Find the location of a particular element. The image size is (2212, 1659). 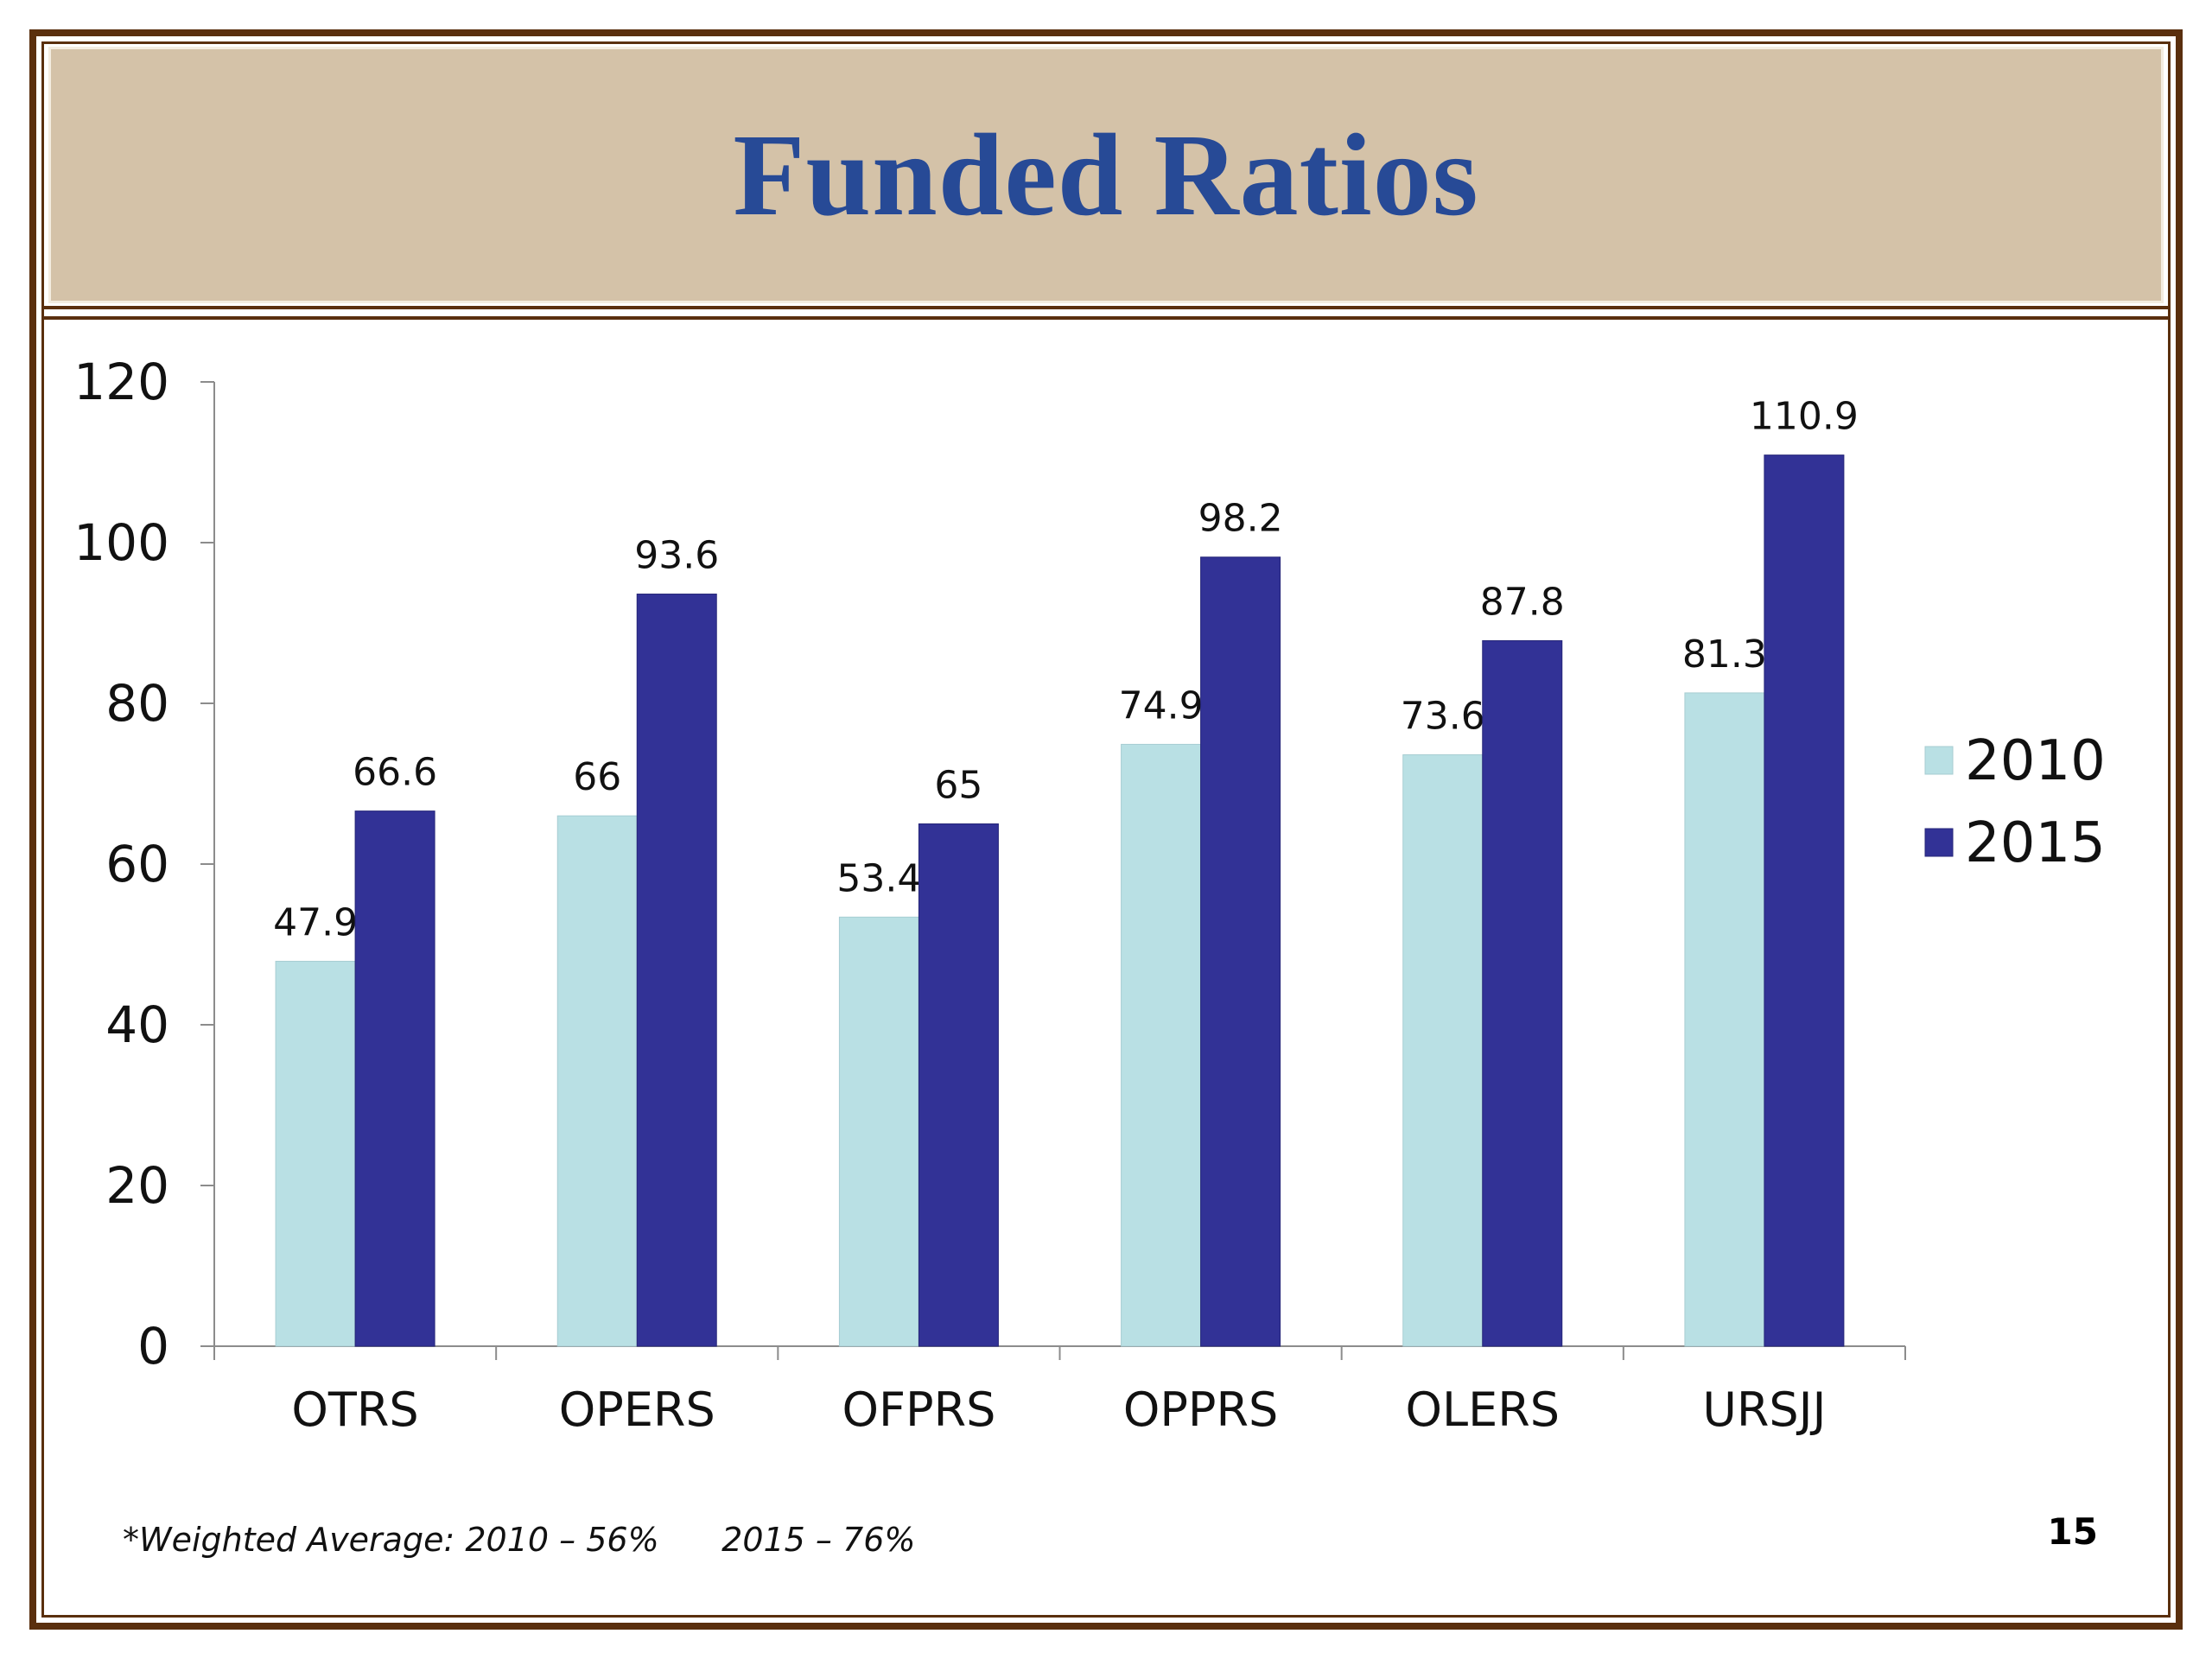

data-label-otrs-2010: 47.9 is located at coordinates (315, 923).